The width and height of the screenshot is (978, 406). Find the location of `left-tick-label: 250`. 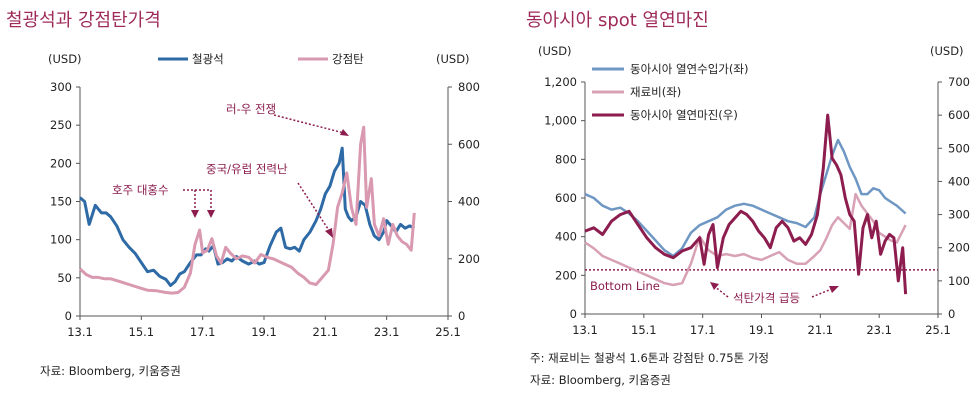

left-tick-label: 250 is located at coordinates (61, 125).